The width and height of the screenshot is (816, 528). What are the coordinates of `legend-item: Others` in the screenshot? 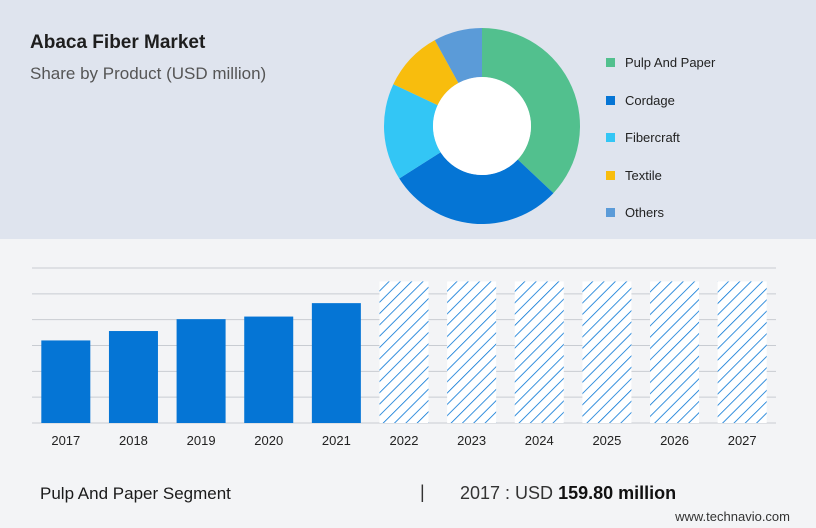 It's located at (660, 213).